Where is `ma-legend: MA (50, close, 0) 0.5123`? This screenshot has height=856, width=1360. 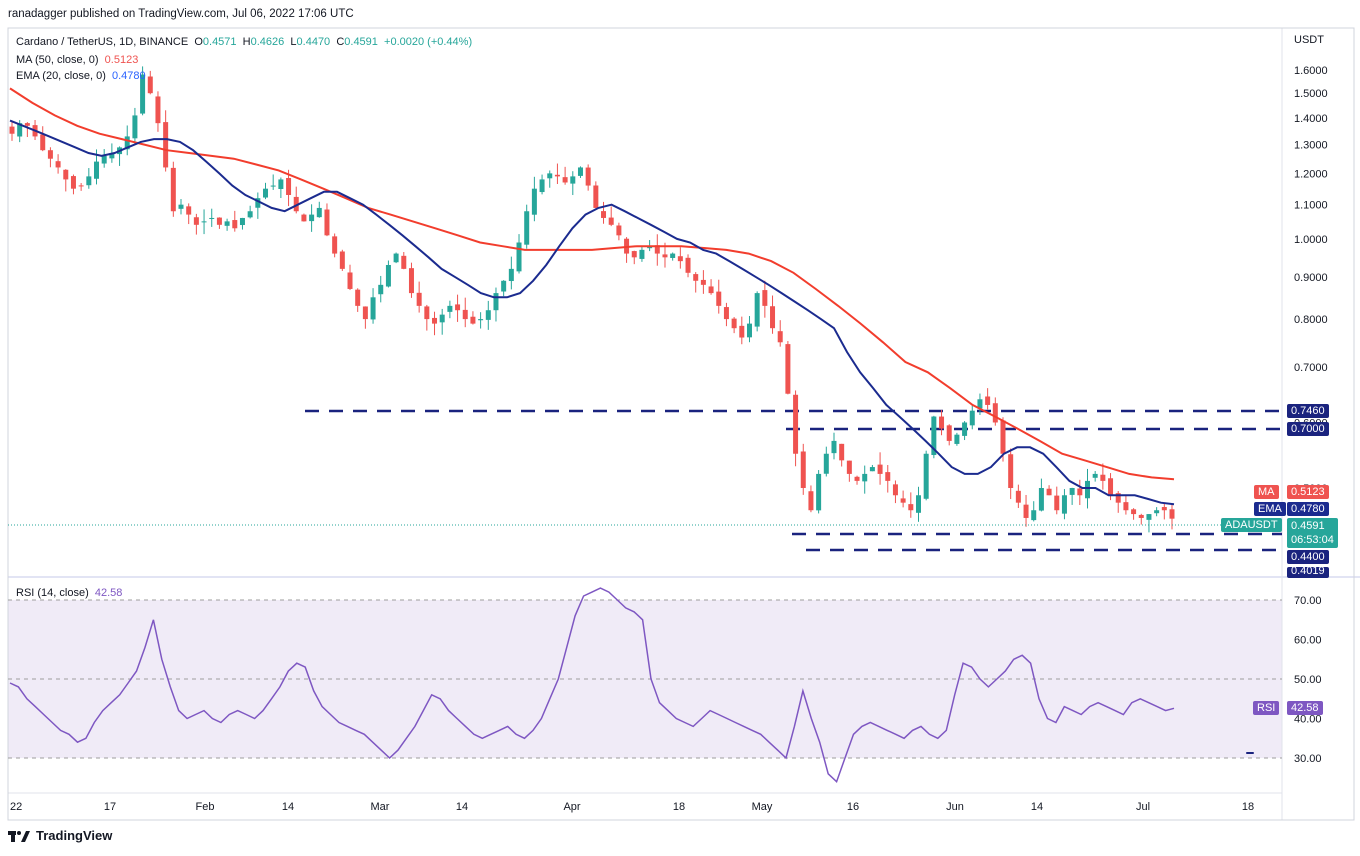 ma-legend: MA (50, close, 0) 0.5123 is located at coordinates (77, 60).